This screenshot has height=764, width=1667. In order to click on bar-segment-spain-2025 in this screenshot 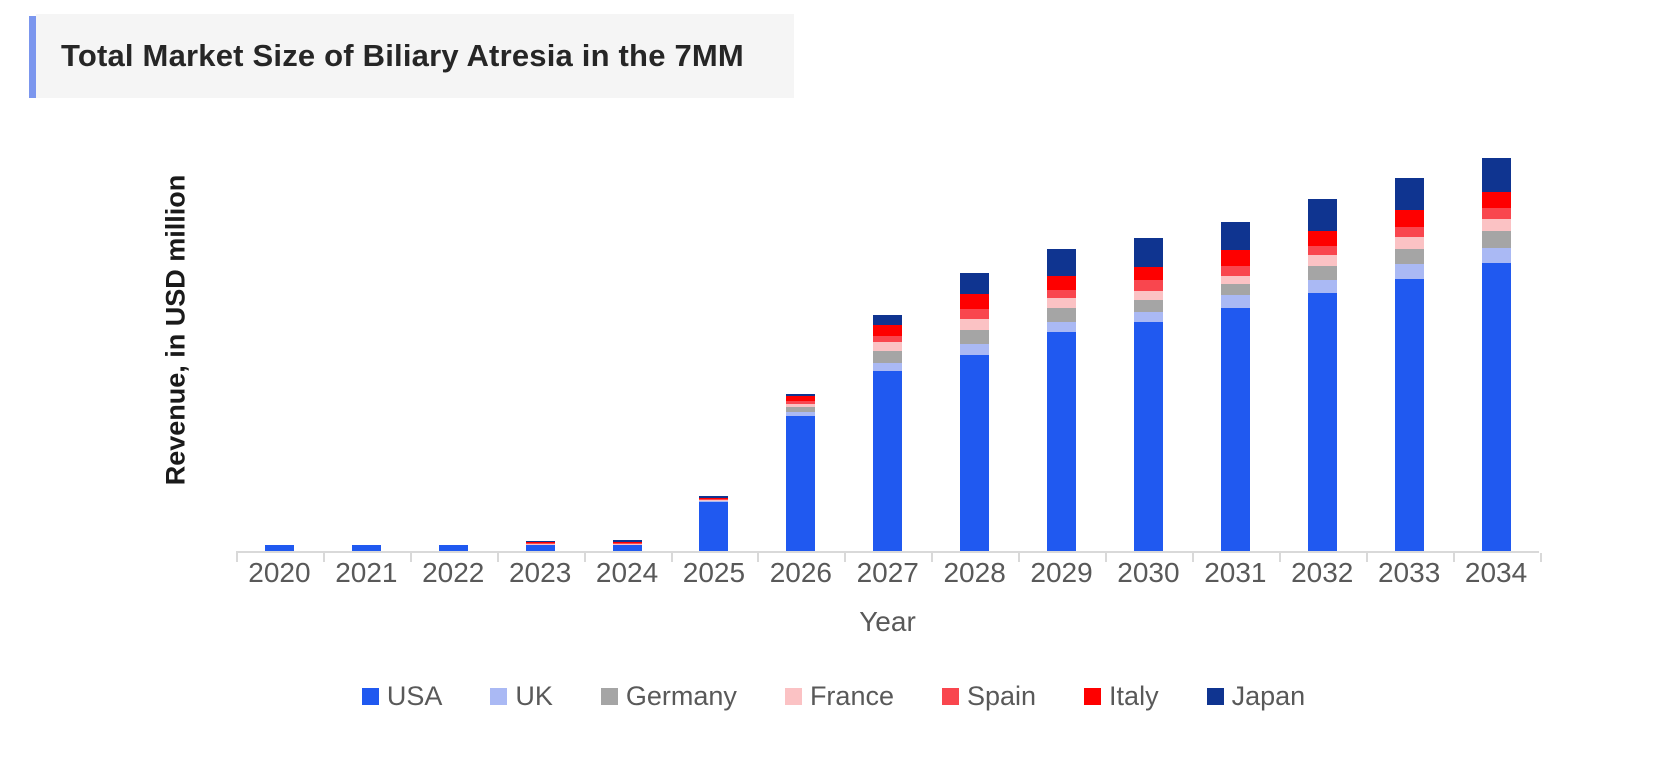, I will do `click(714, 499)`.